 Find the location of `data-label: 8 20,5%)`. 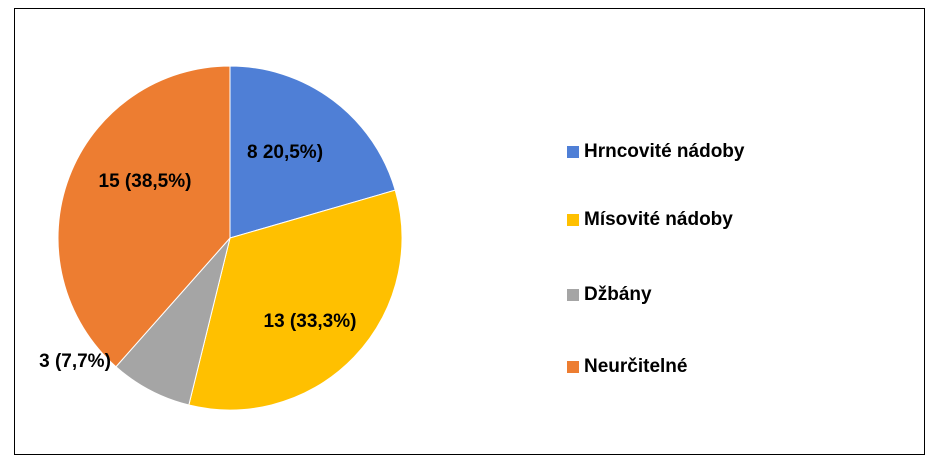

data-label: 8 20,5%) is located at coordinates (285, 152).